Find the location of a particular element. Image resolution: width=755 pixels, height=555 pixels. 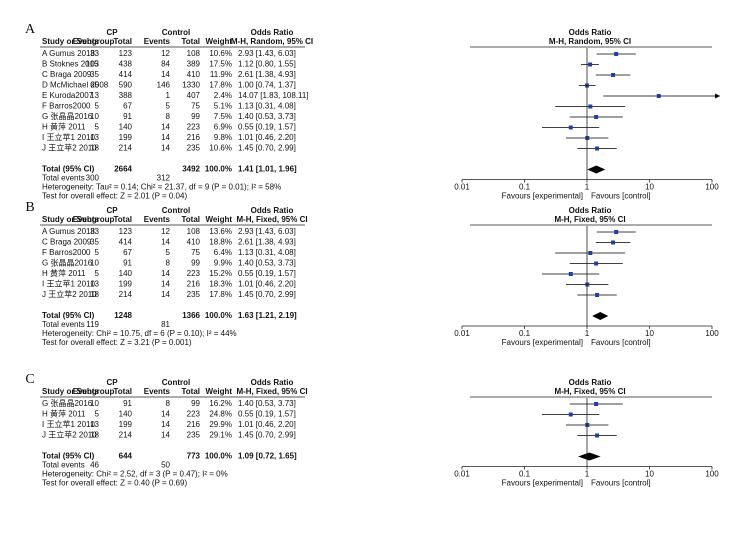

cell: 13 is located at coordinates (94, 137).